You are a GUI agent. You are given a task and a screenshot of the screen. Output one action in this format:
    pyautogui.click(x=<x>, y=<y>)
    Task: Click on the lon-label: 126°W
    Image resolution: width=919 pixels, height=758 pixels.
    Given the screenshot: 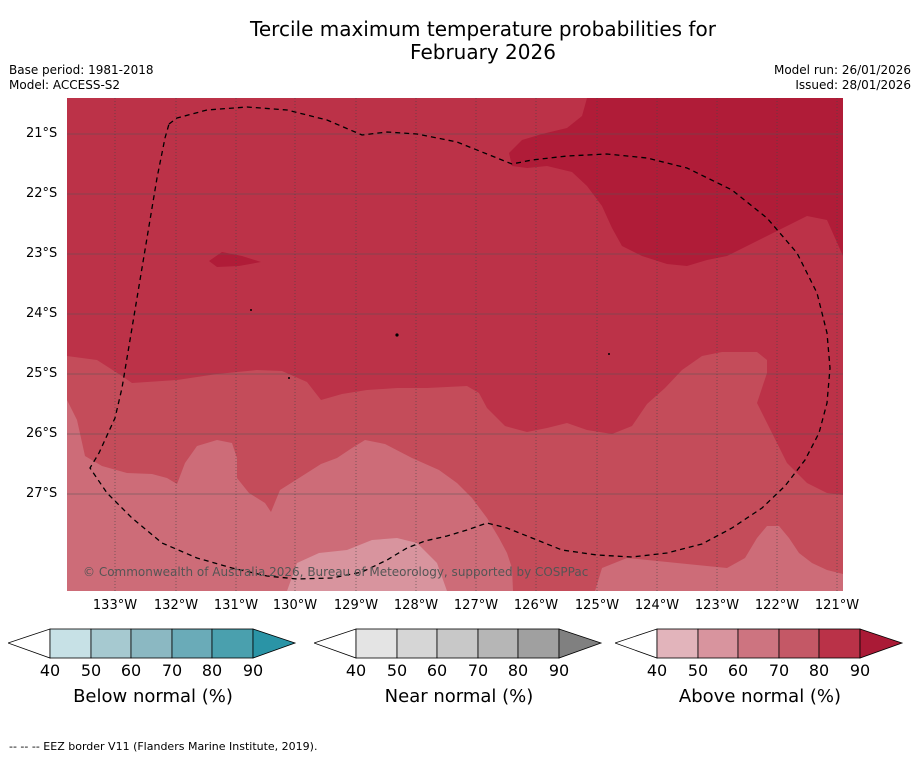 What is the action you would take?
    pyautogui.click(x=536, y=605)
    